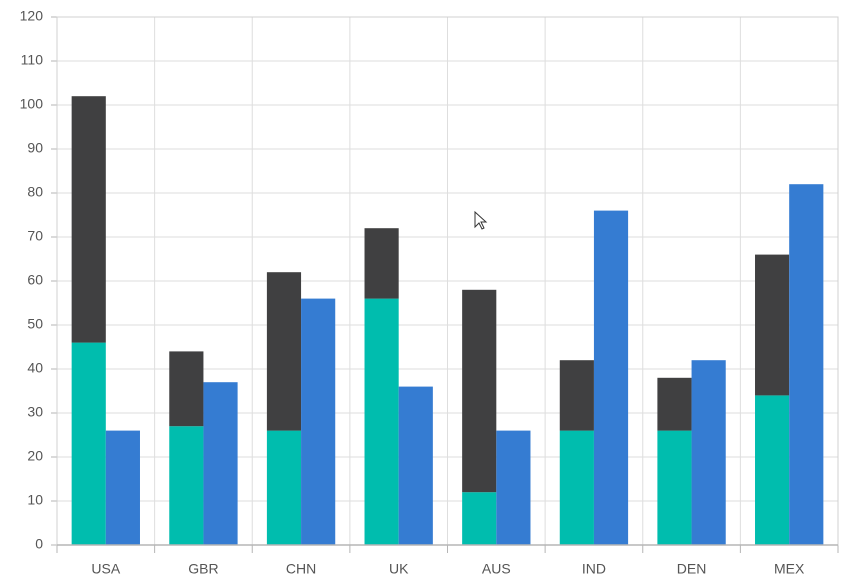  I want to click on y-tick-label: 60, so click(35, 280).